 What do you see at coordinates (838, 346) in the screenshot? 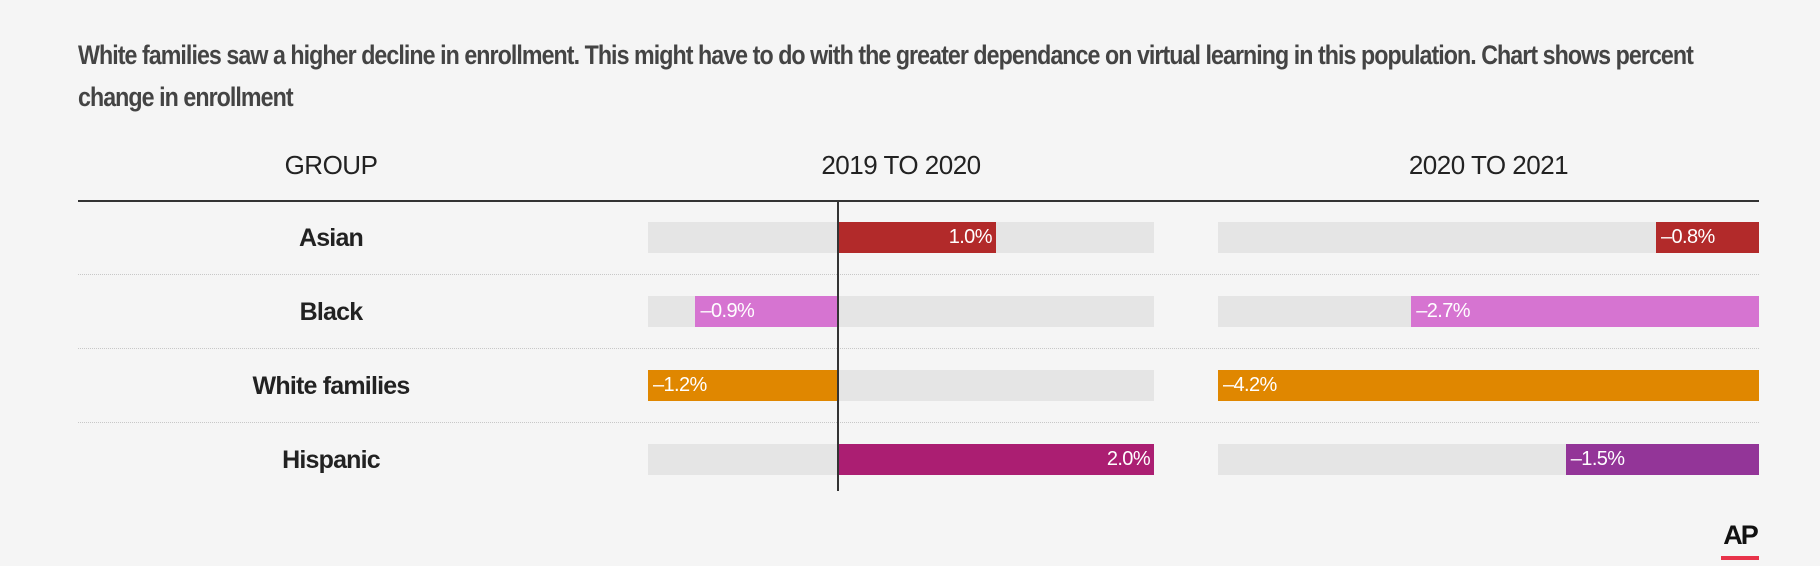
I see `zero-axis-line` at bounding box center [838, 346].